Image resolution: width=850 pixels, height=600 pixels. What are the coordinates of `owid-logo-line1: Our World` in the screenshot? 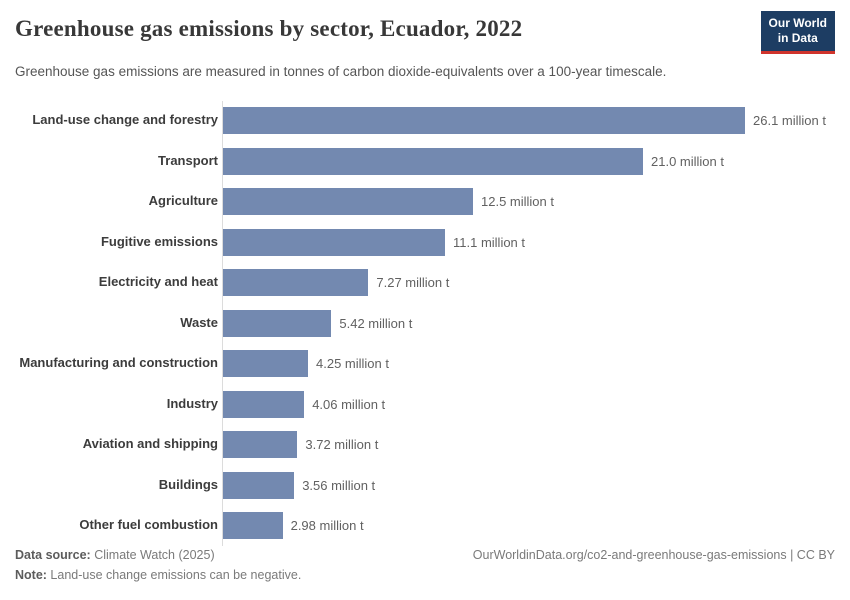 It's located at (797, 23).